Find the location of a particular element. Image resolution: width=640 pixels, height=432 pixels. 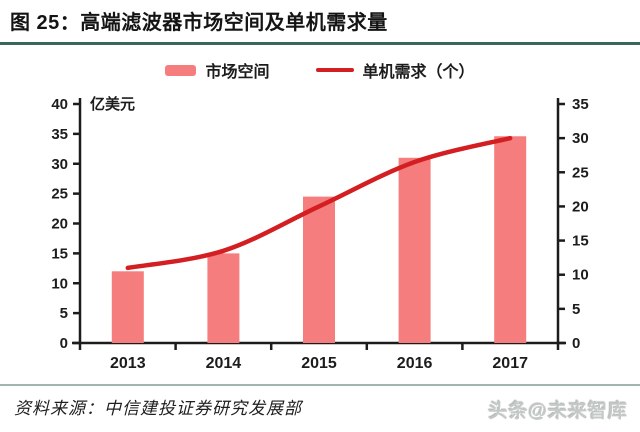

left-axis-tick-label: 30 is located at coordinates (59, 164).